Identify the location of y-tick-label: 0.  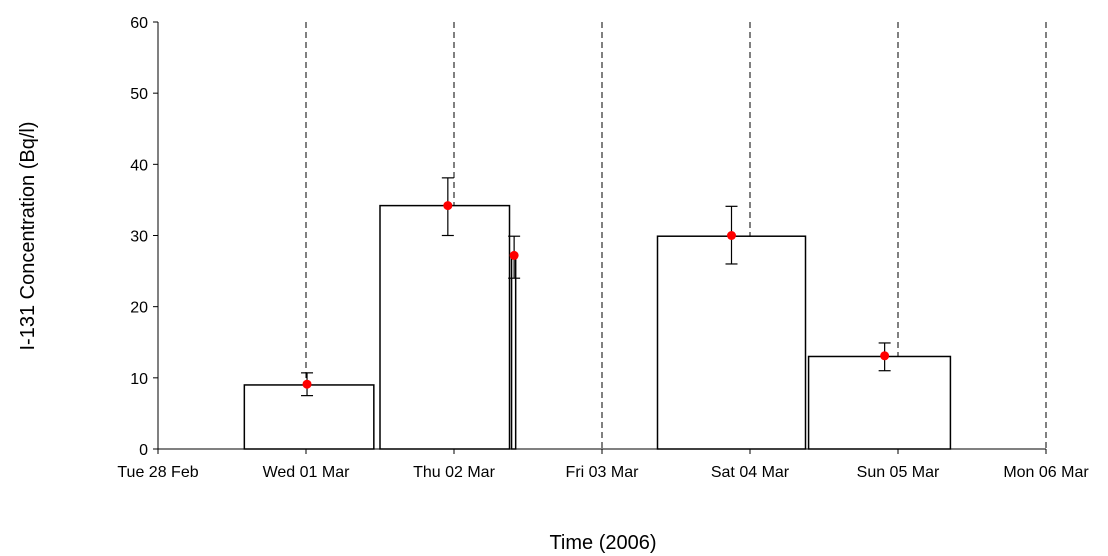
(143, 450).